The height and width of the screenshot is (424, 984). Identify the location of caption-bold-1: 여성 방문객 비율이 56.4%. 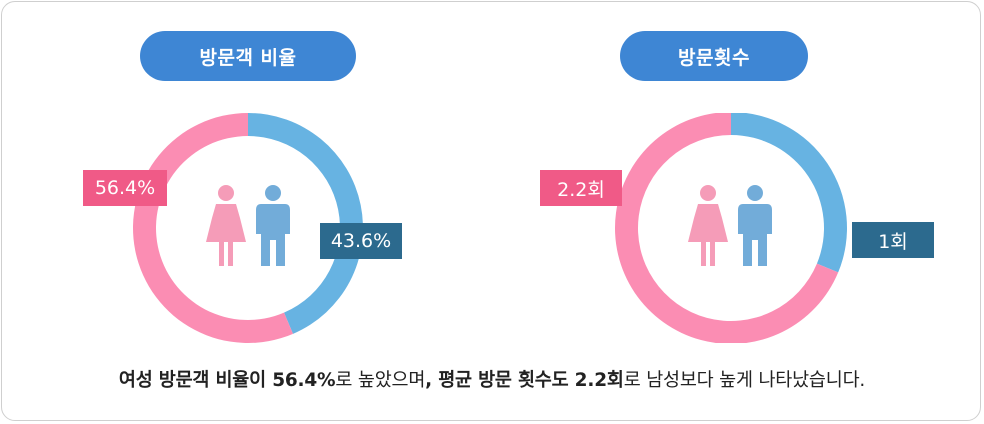
(227, 380).